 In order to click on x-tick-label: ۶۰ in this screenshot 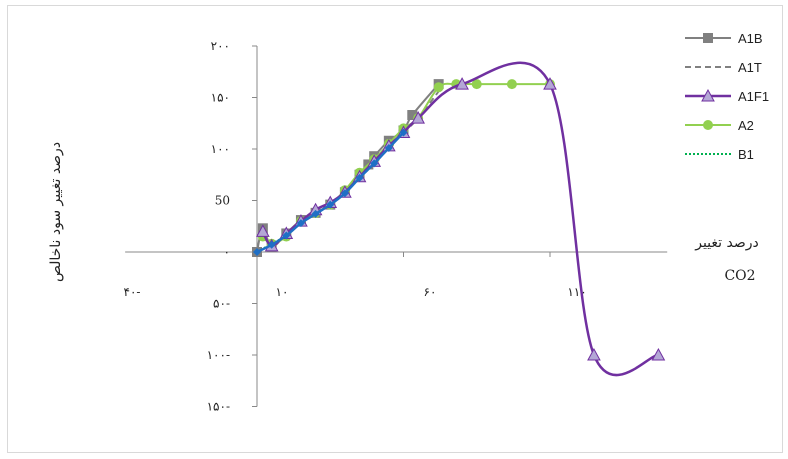, I will do `click(430, 292)`.